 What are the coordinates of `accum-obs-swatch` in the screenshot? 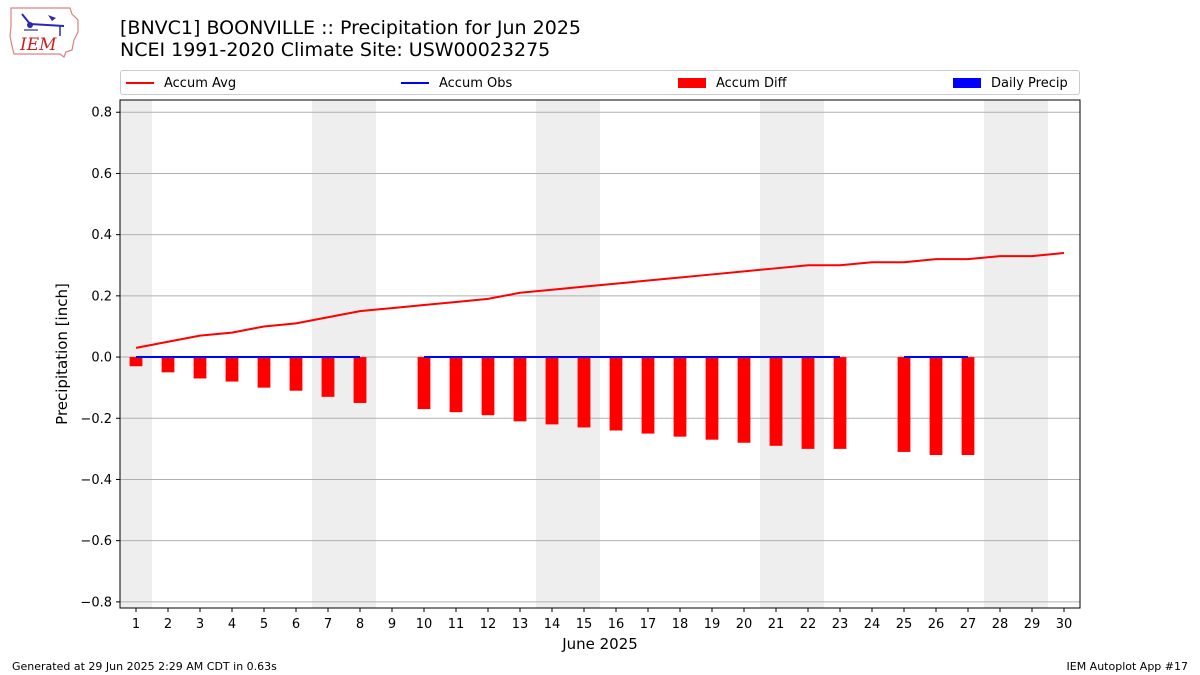 It's located at (415, 83).